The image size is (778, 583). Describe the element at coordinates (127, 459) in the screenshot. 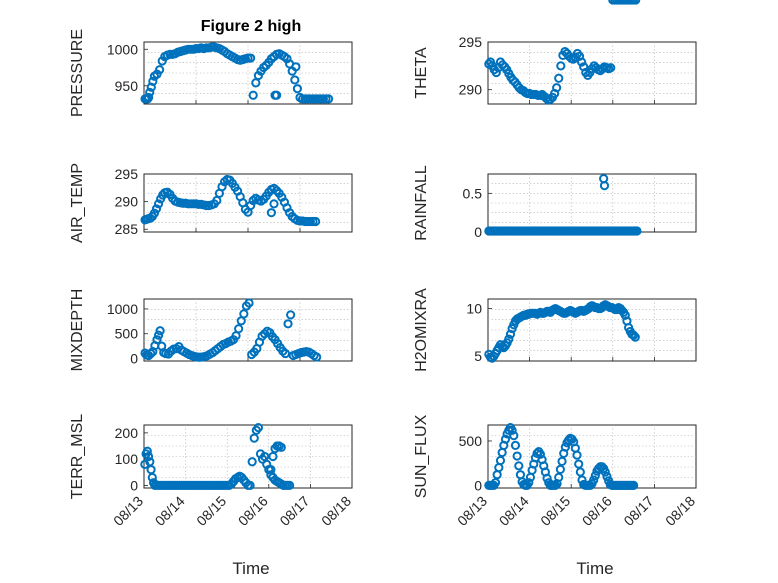

I see `y-tick-label: 100` at that location.